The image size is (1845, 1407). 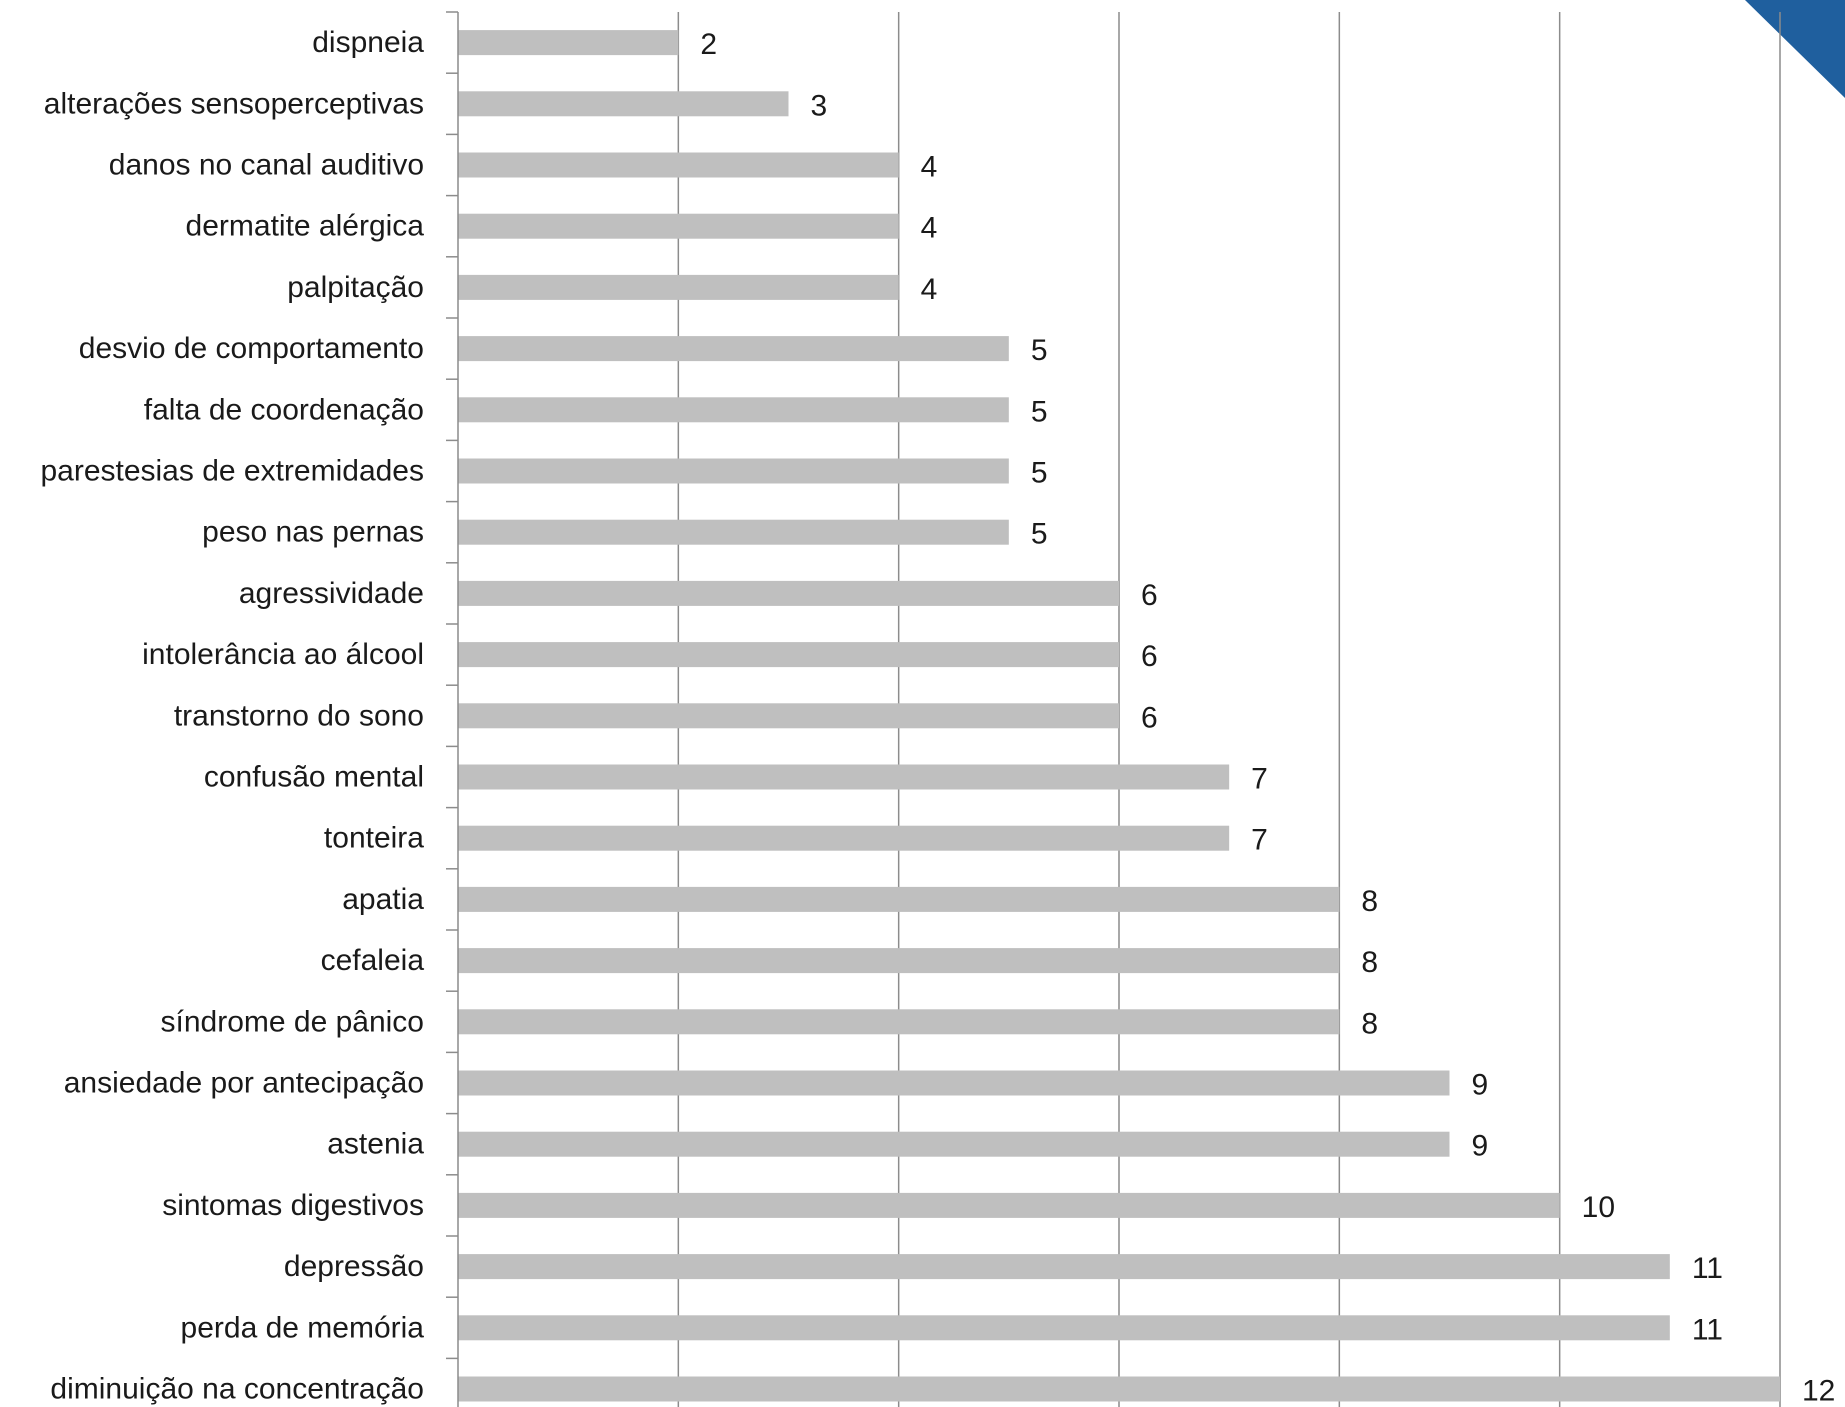 What do you see at coordinates (368, 42) in the screenshot?
I see `category-label: dispneia` at bounding box center [368, 42].